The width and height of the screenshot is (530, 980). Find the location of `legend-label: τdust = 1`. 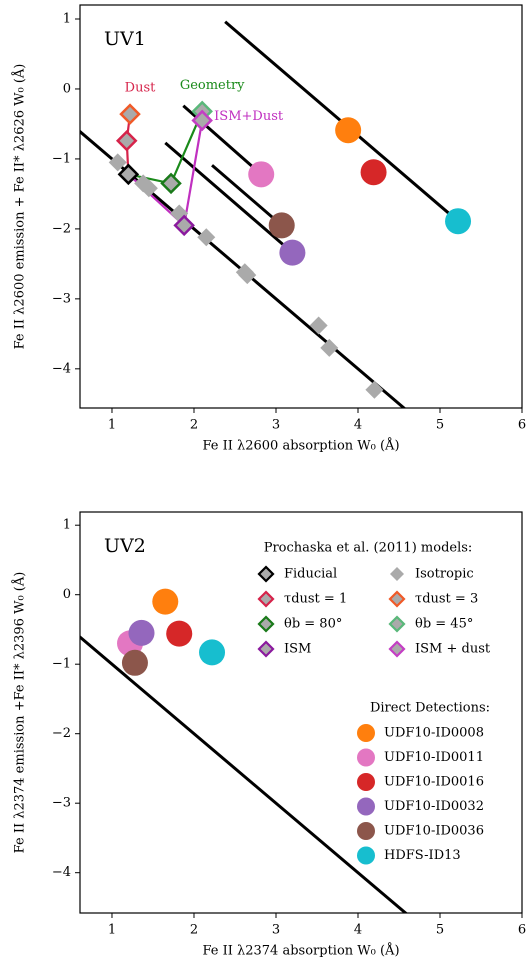

legend-label: τdust = 1 is located at coordinates (315, 599).